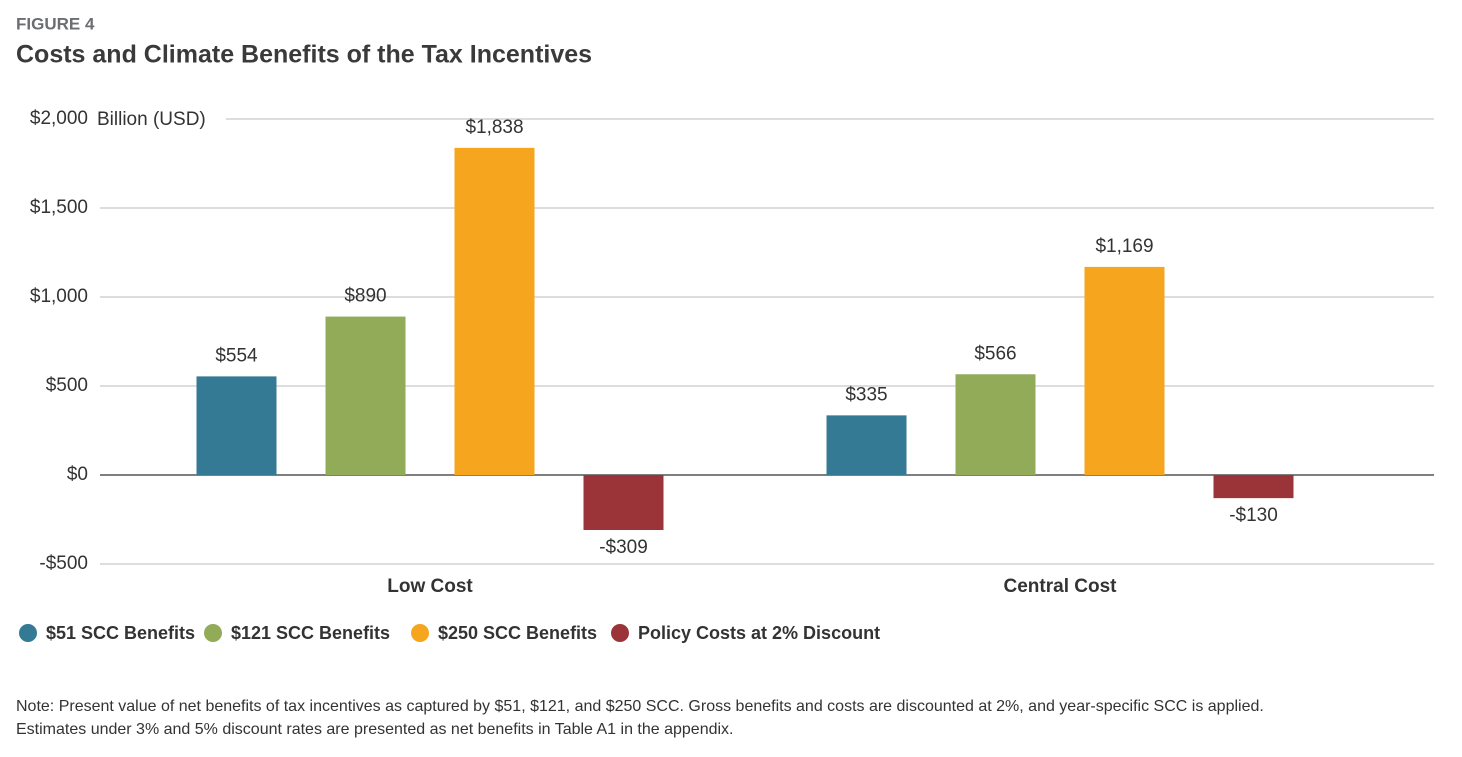  Describe the element at coordinates (236, 355) in the screenshot. I see `data-label: $554` at that location.